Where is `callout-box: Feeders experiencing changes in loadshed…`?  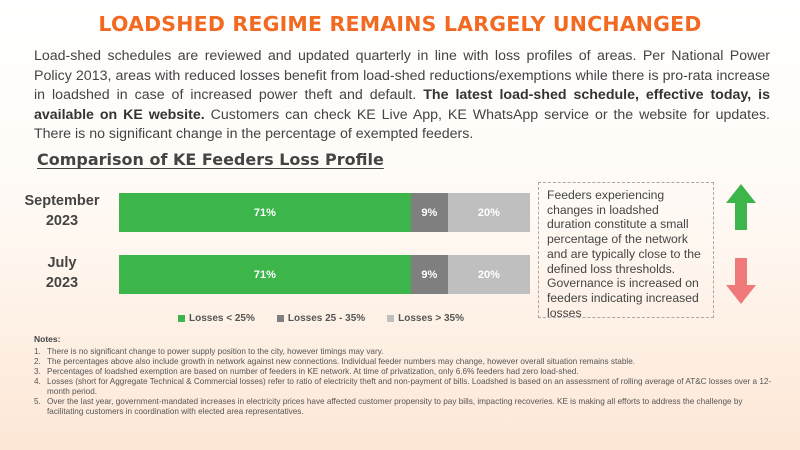 callout-box: Feeders experiencing changes in loadshed… is located at coordinates (626, 251).